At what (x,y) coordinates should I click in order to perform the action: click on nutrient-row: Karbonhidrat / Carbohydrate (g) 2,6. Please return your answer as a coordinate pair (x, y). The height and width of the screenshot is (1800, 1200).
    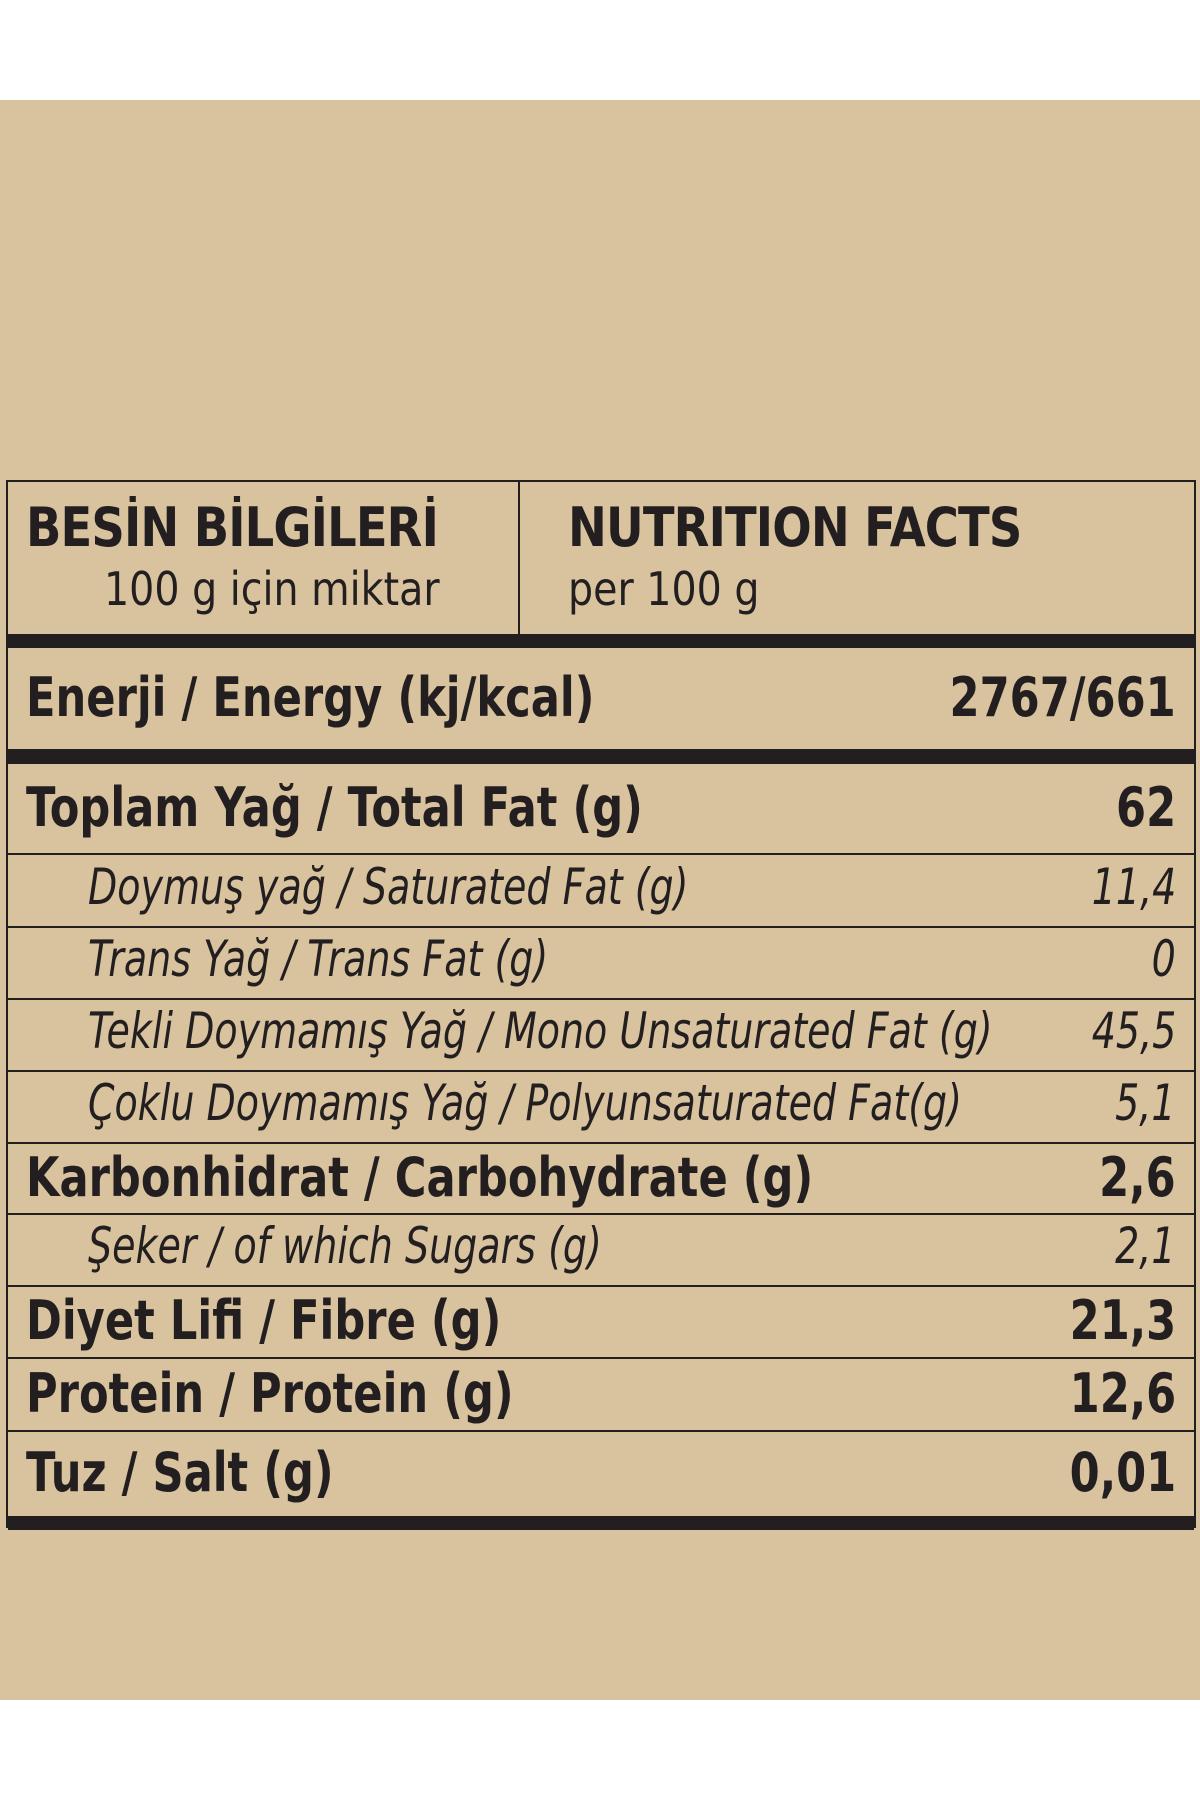
    Looking at the image, I should click on (601, 1178).